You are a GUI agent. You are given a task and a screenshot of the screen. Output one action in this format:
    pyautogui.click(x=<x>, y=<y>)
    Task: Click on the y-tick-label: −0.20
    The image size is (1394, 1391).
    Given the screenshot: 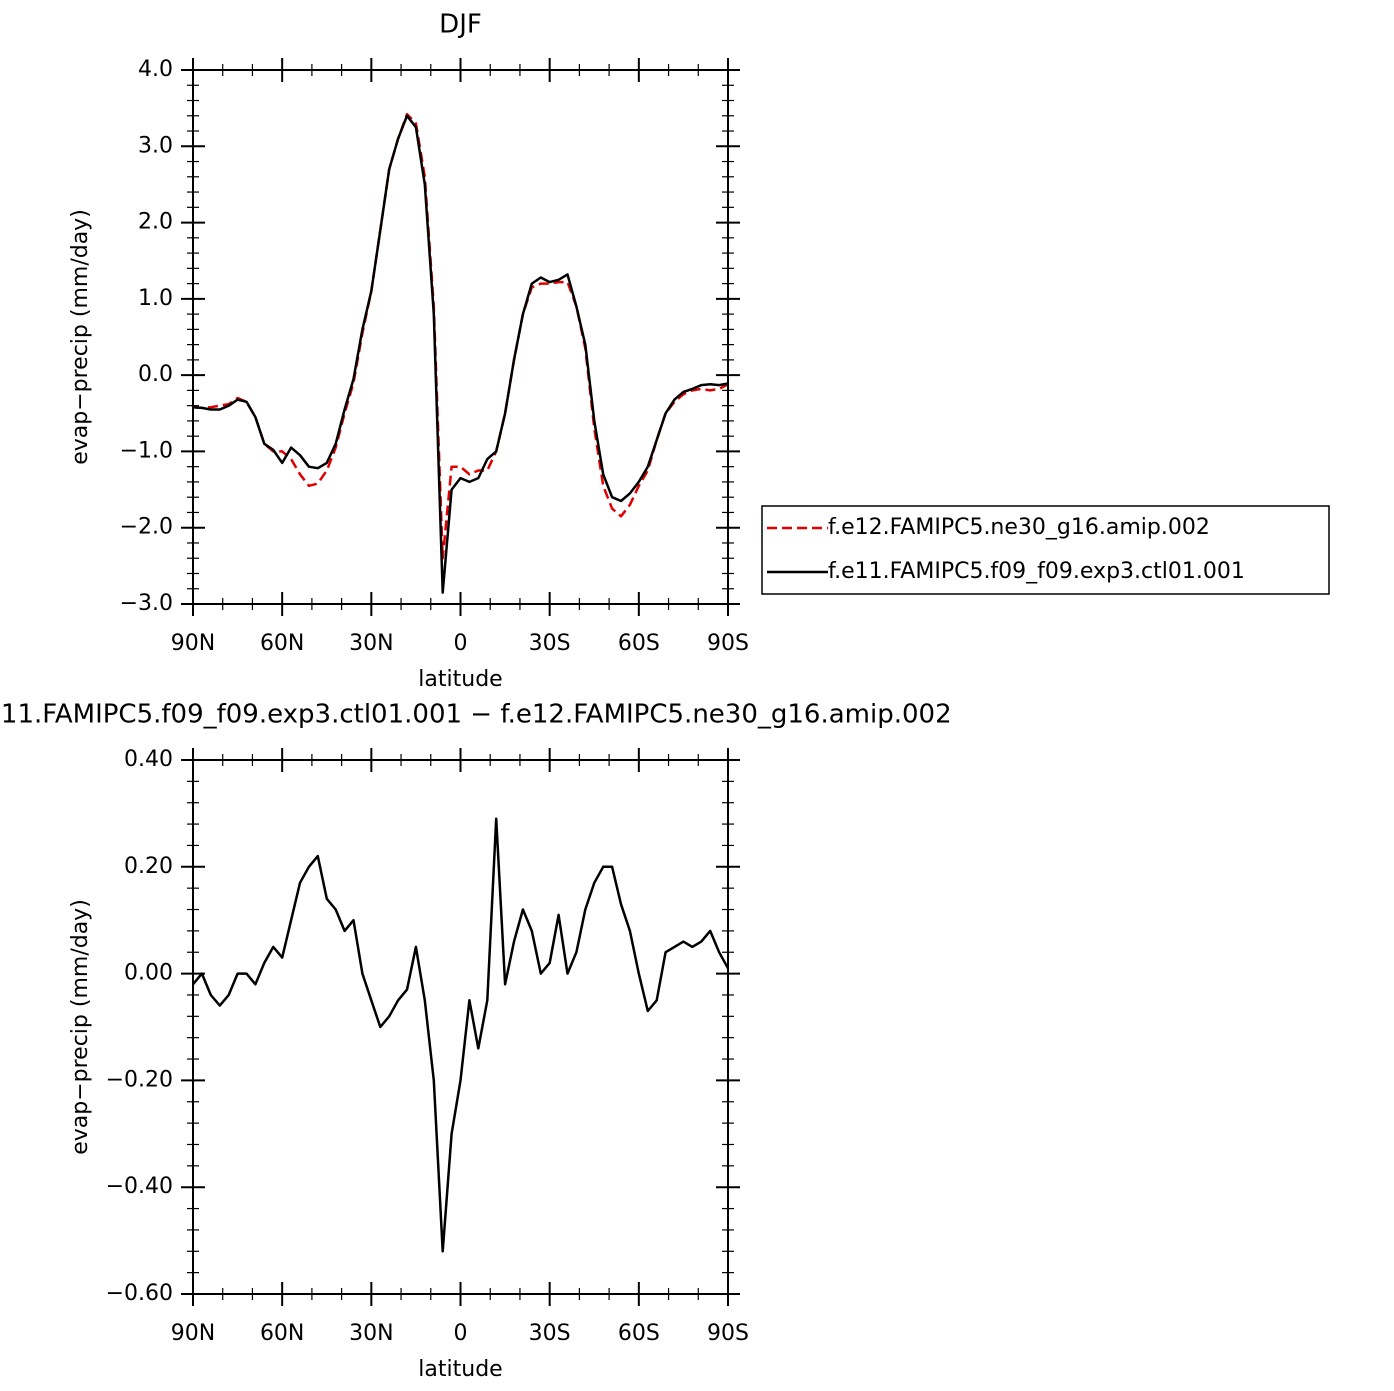 What is the action you would take?
    pyautogui.click(x=139, y=1079)
    